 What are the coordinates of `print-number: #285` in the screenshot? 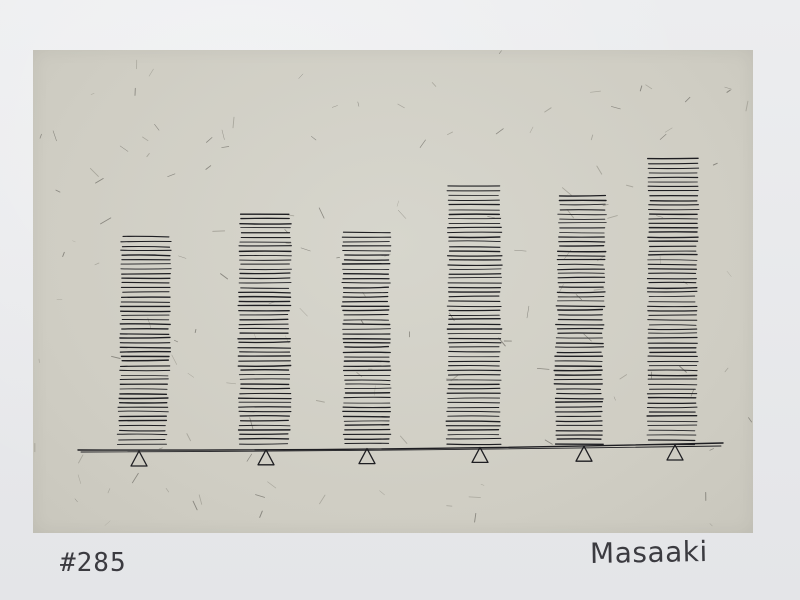 It's located at (93, 563).